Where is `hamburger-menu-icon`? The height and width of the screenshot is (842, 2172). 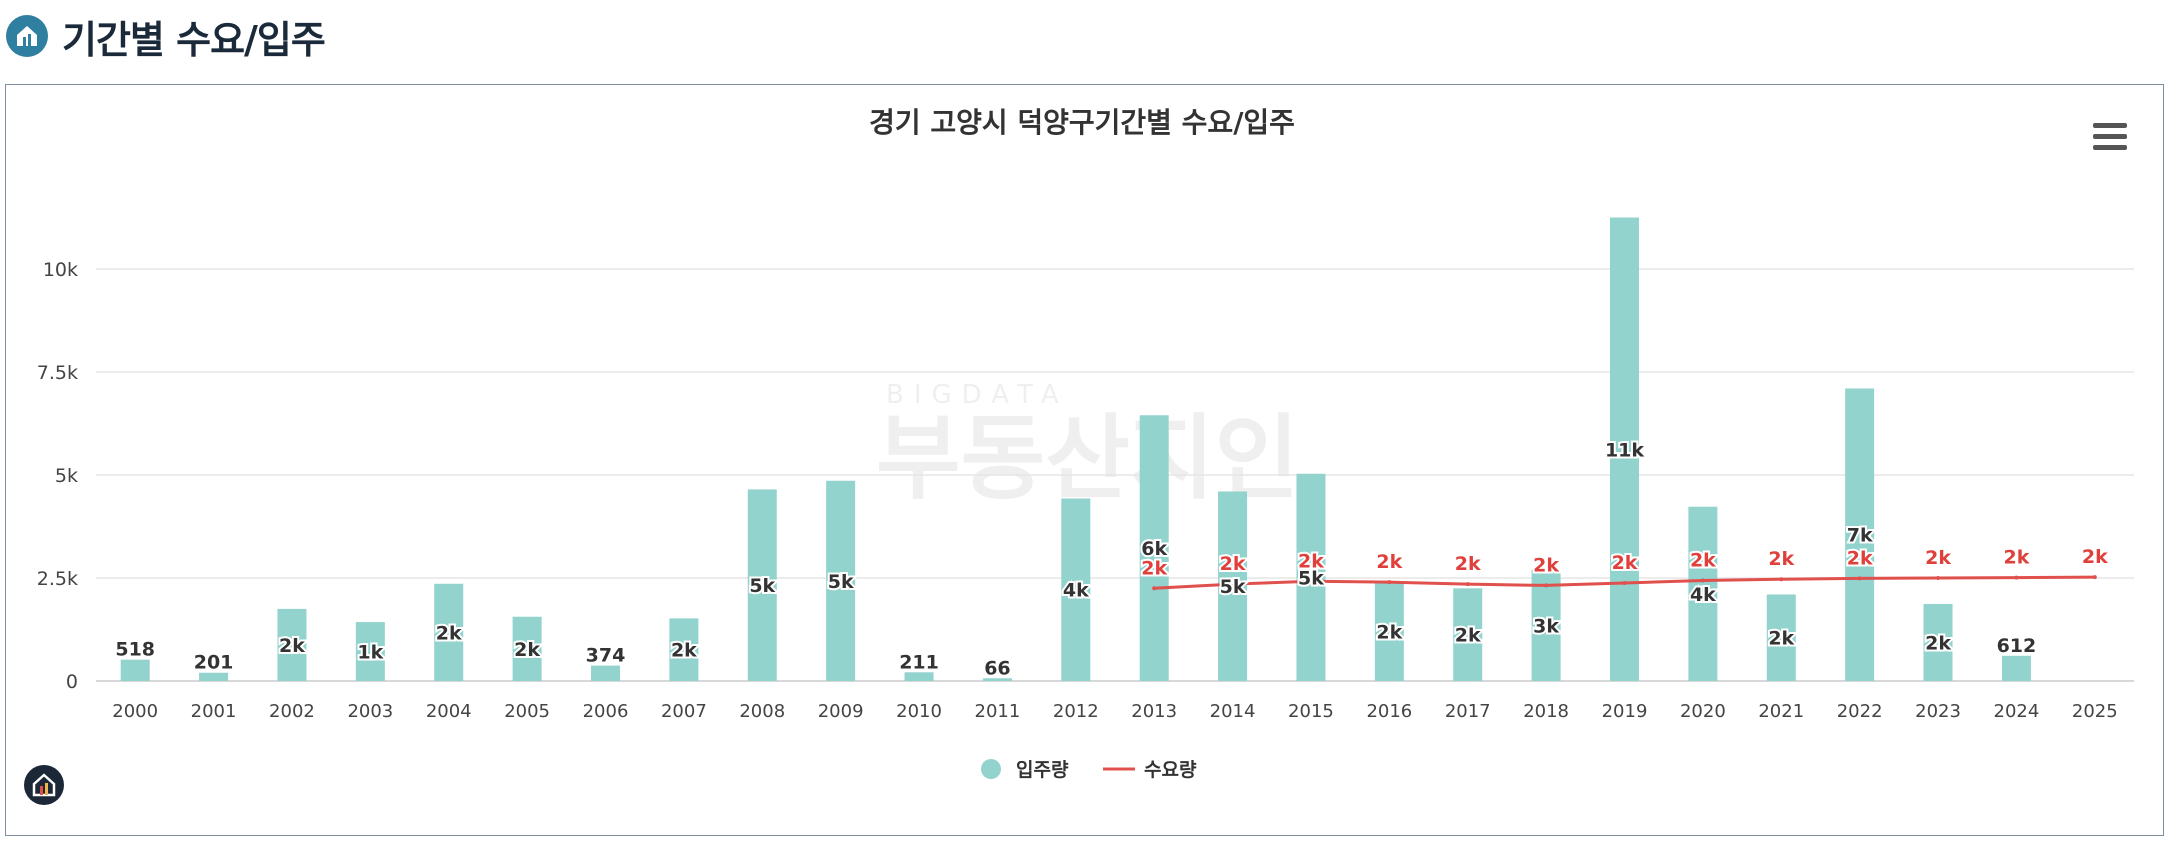
hamburger-menu-icon is located at coordinates (2110, 138).